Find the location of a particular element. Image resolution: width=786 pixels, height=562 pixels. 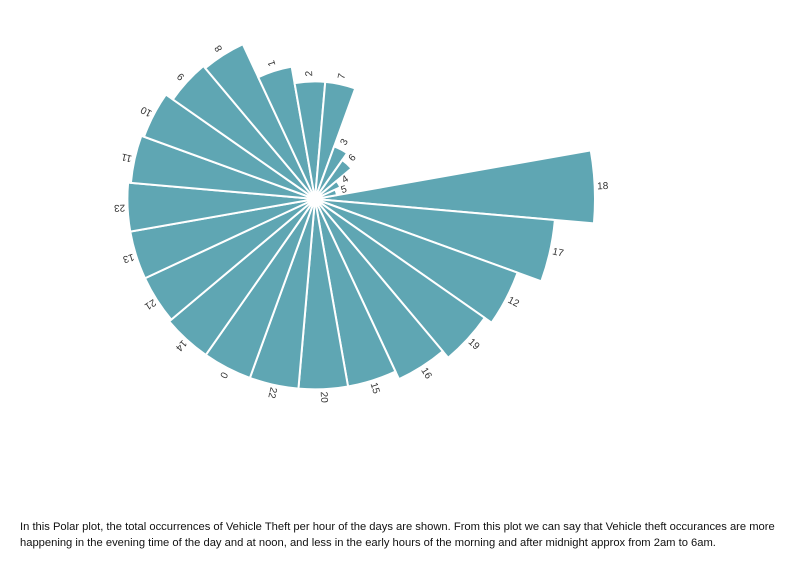

tick-label-hour-7: 7 is located at coordinates (342, 76).